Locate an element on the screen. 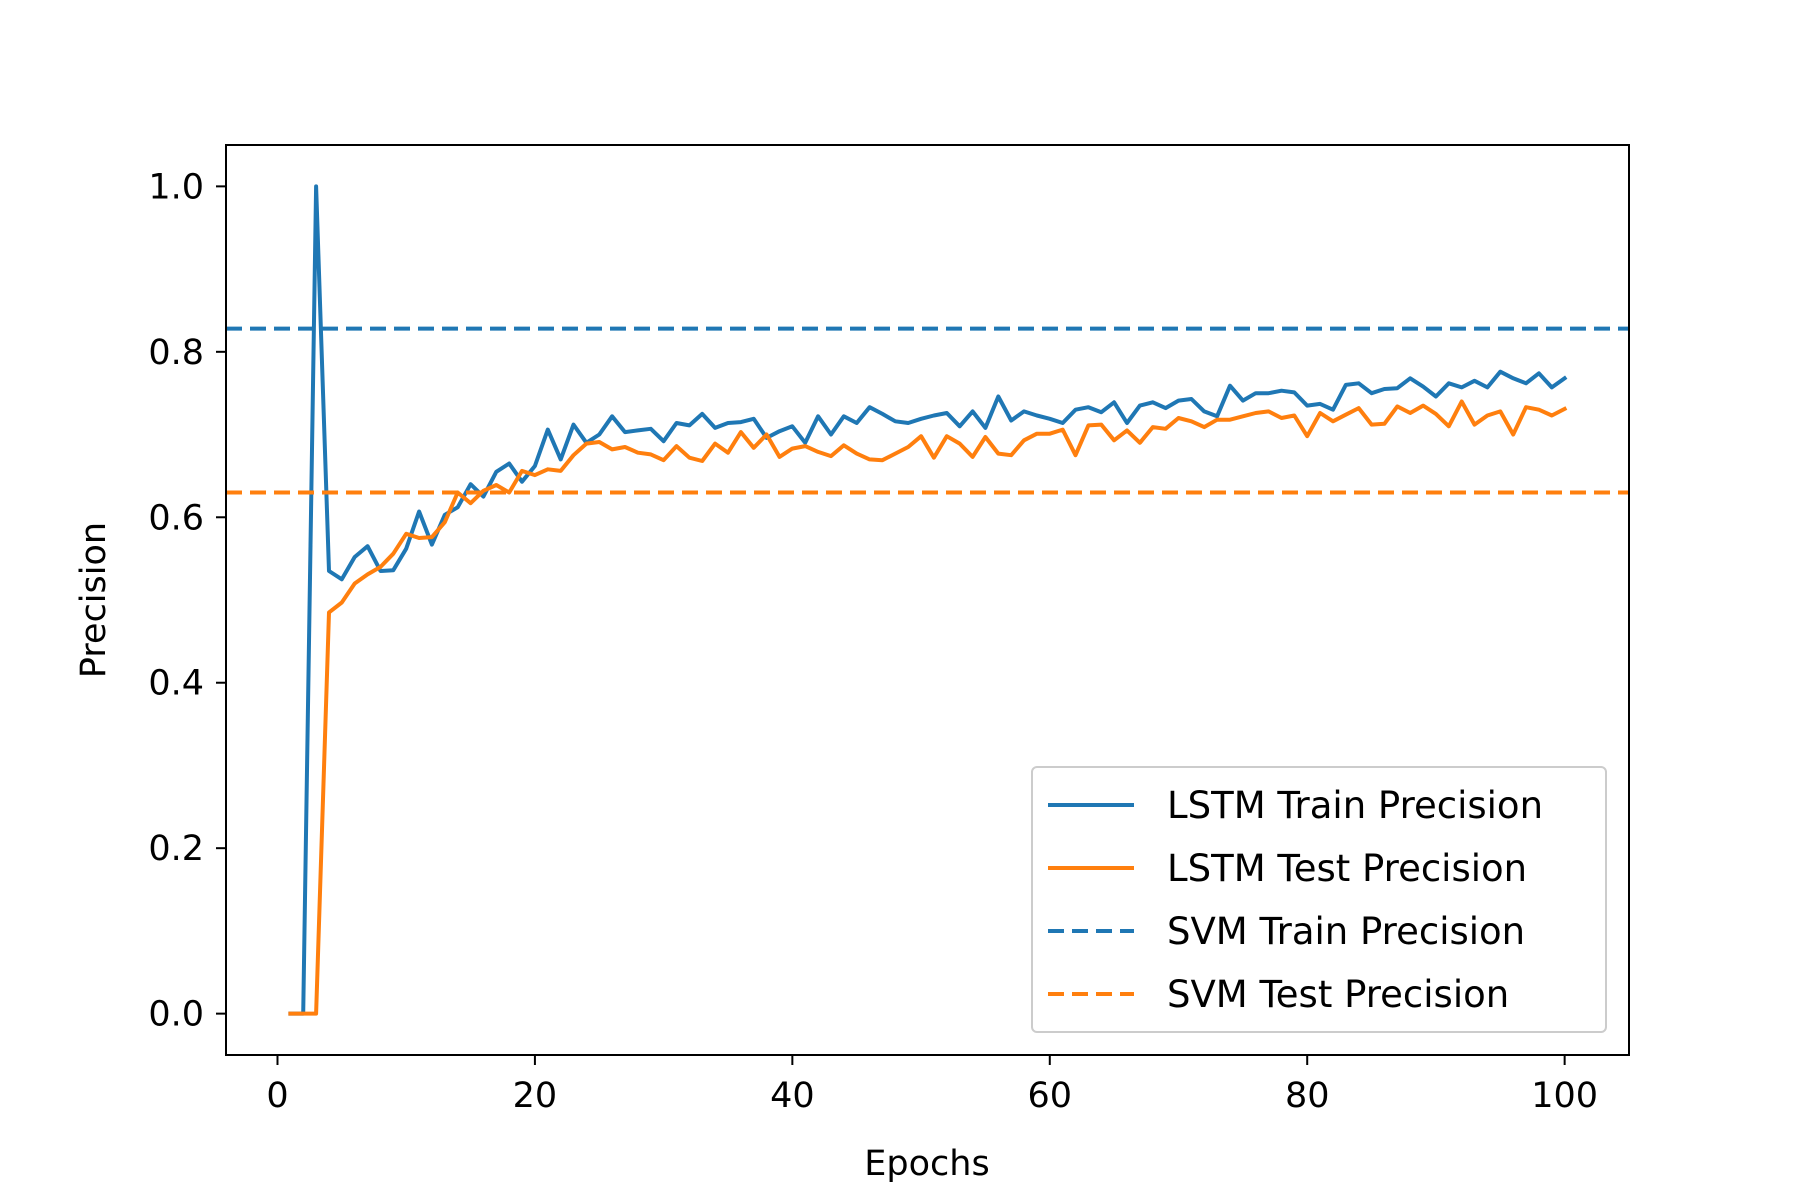 Image resolution: width=1800 pixels, height=1200 pixels. x-tick-label: 80 is located at coordinates (1307, 1096).